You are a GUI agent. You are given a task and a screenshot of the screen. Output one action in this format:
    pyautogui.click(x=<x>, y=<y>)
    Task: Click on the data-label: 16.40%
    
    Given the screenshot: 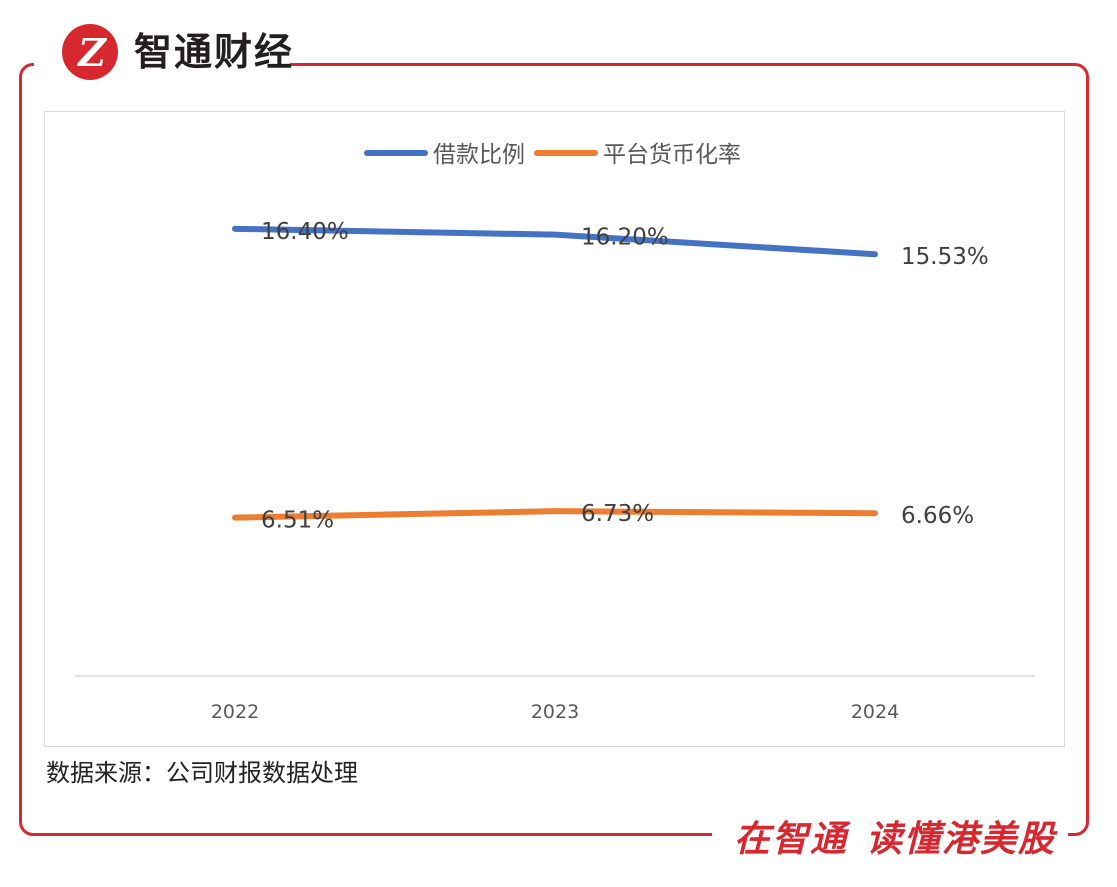 What is the action you would take?
    pyautogui.click(x=305, y=232)
    